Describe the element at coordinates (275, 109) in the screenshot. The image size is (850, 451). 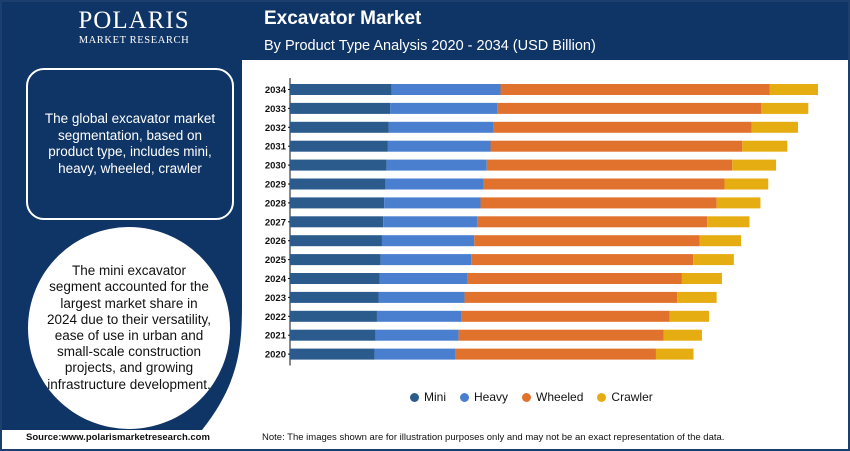
I see `y-tick-label: 2033` at that location.